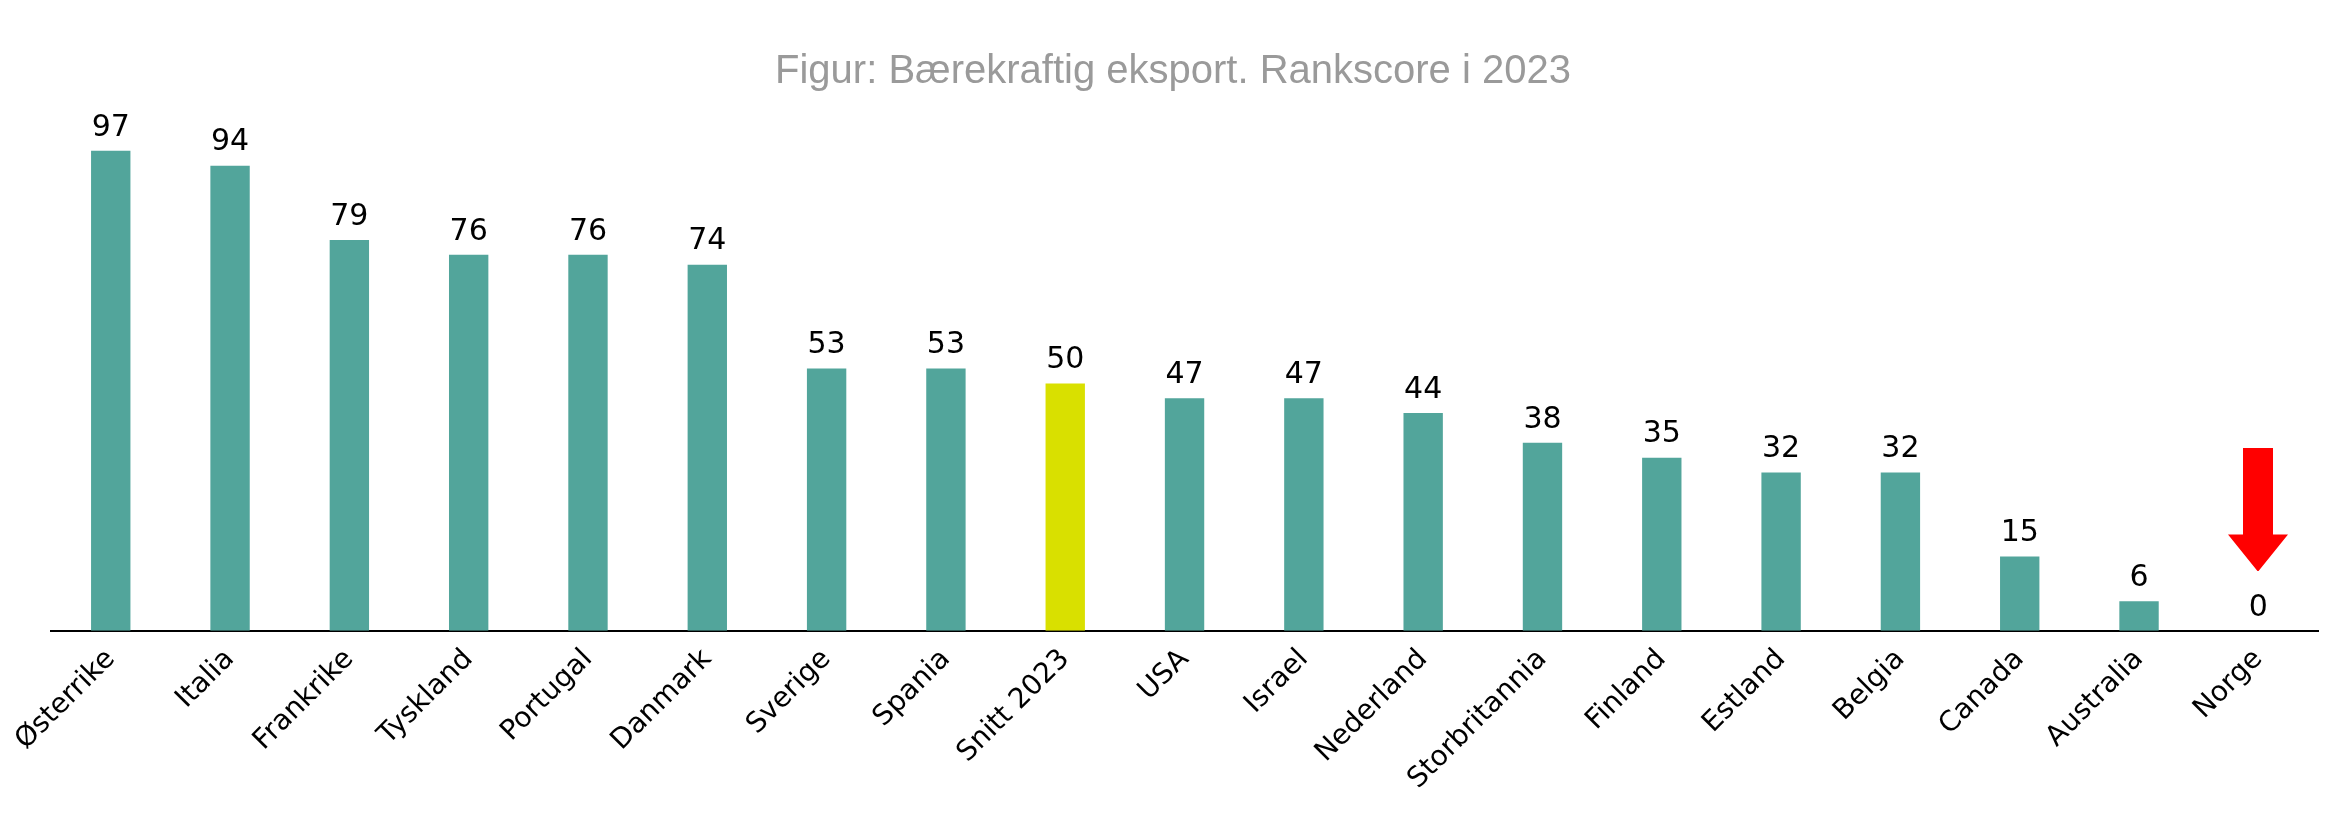 The image size is (2339, 822). Describe the element at coordinates (1162, 673) in the screenshot. I see `x-tick-label: USA` at that location.